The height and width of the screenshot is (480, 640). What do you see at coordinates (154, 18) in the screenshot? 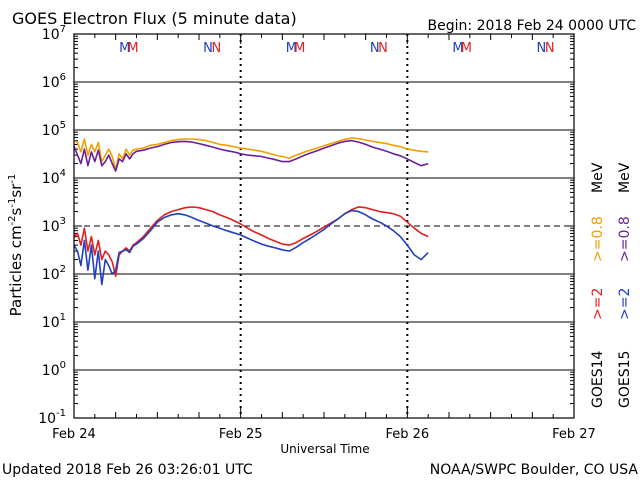
I see `chart-title: GOES Electron Flux (5 minute data)` at bounding box center [154, 18].